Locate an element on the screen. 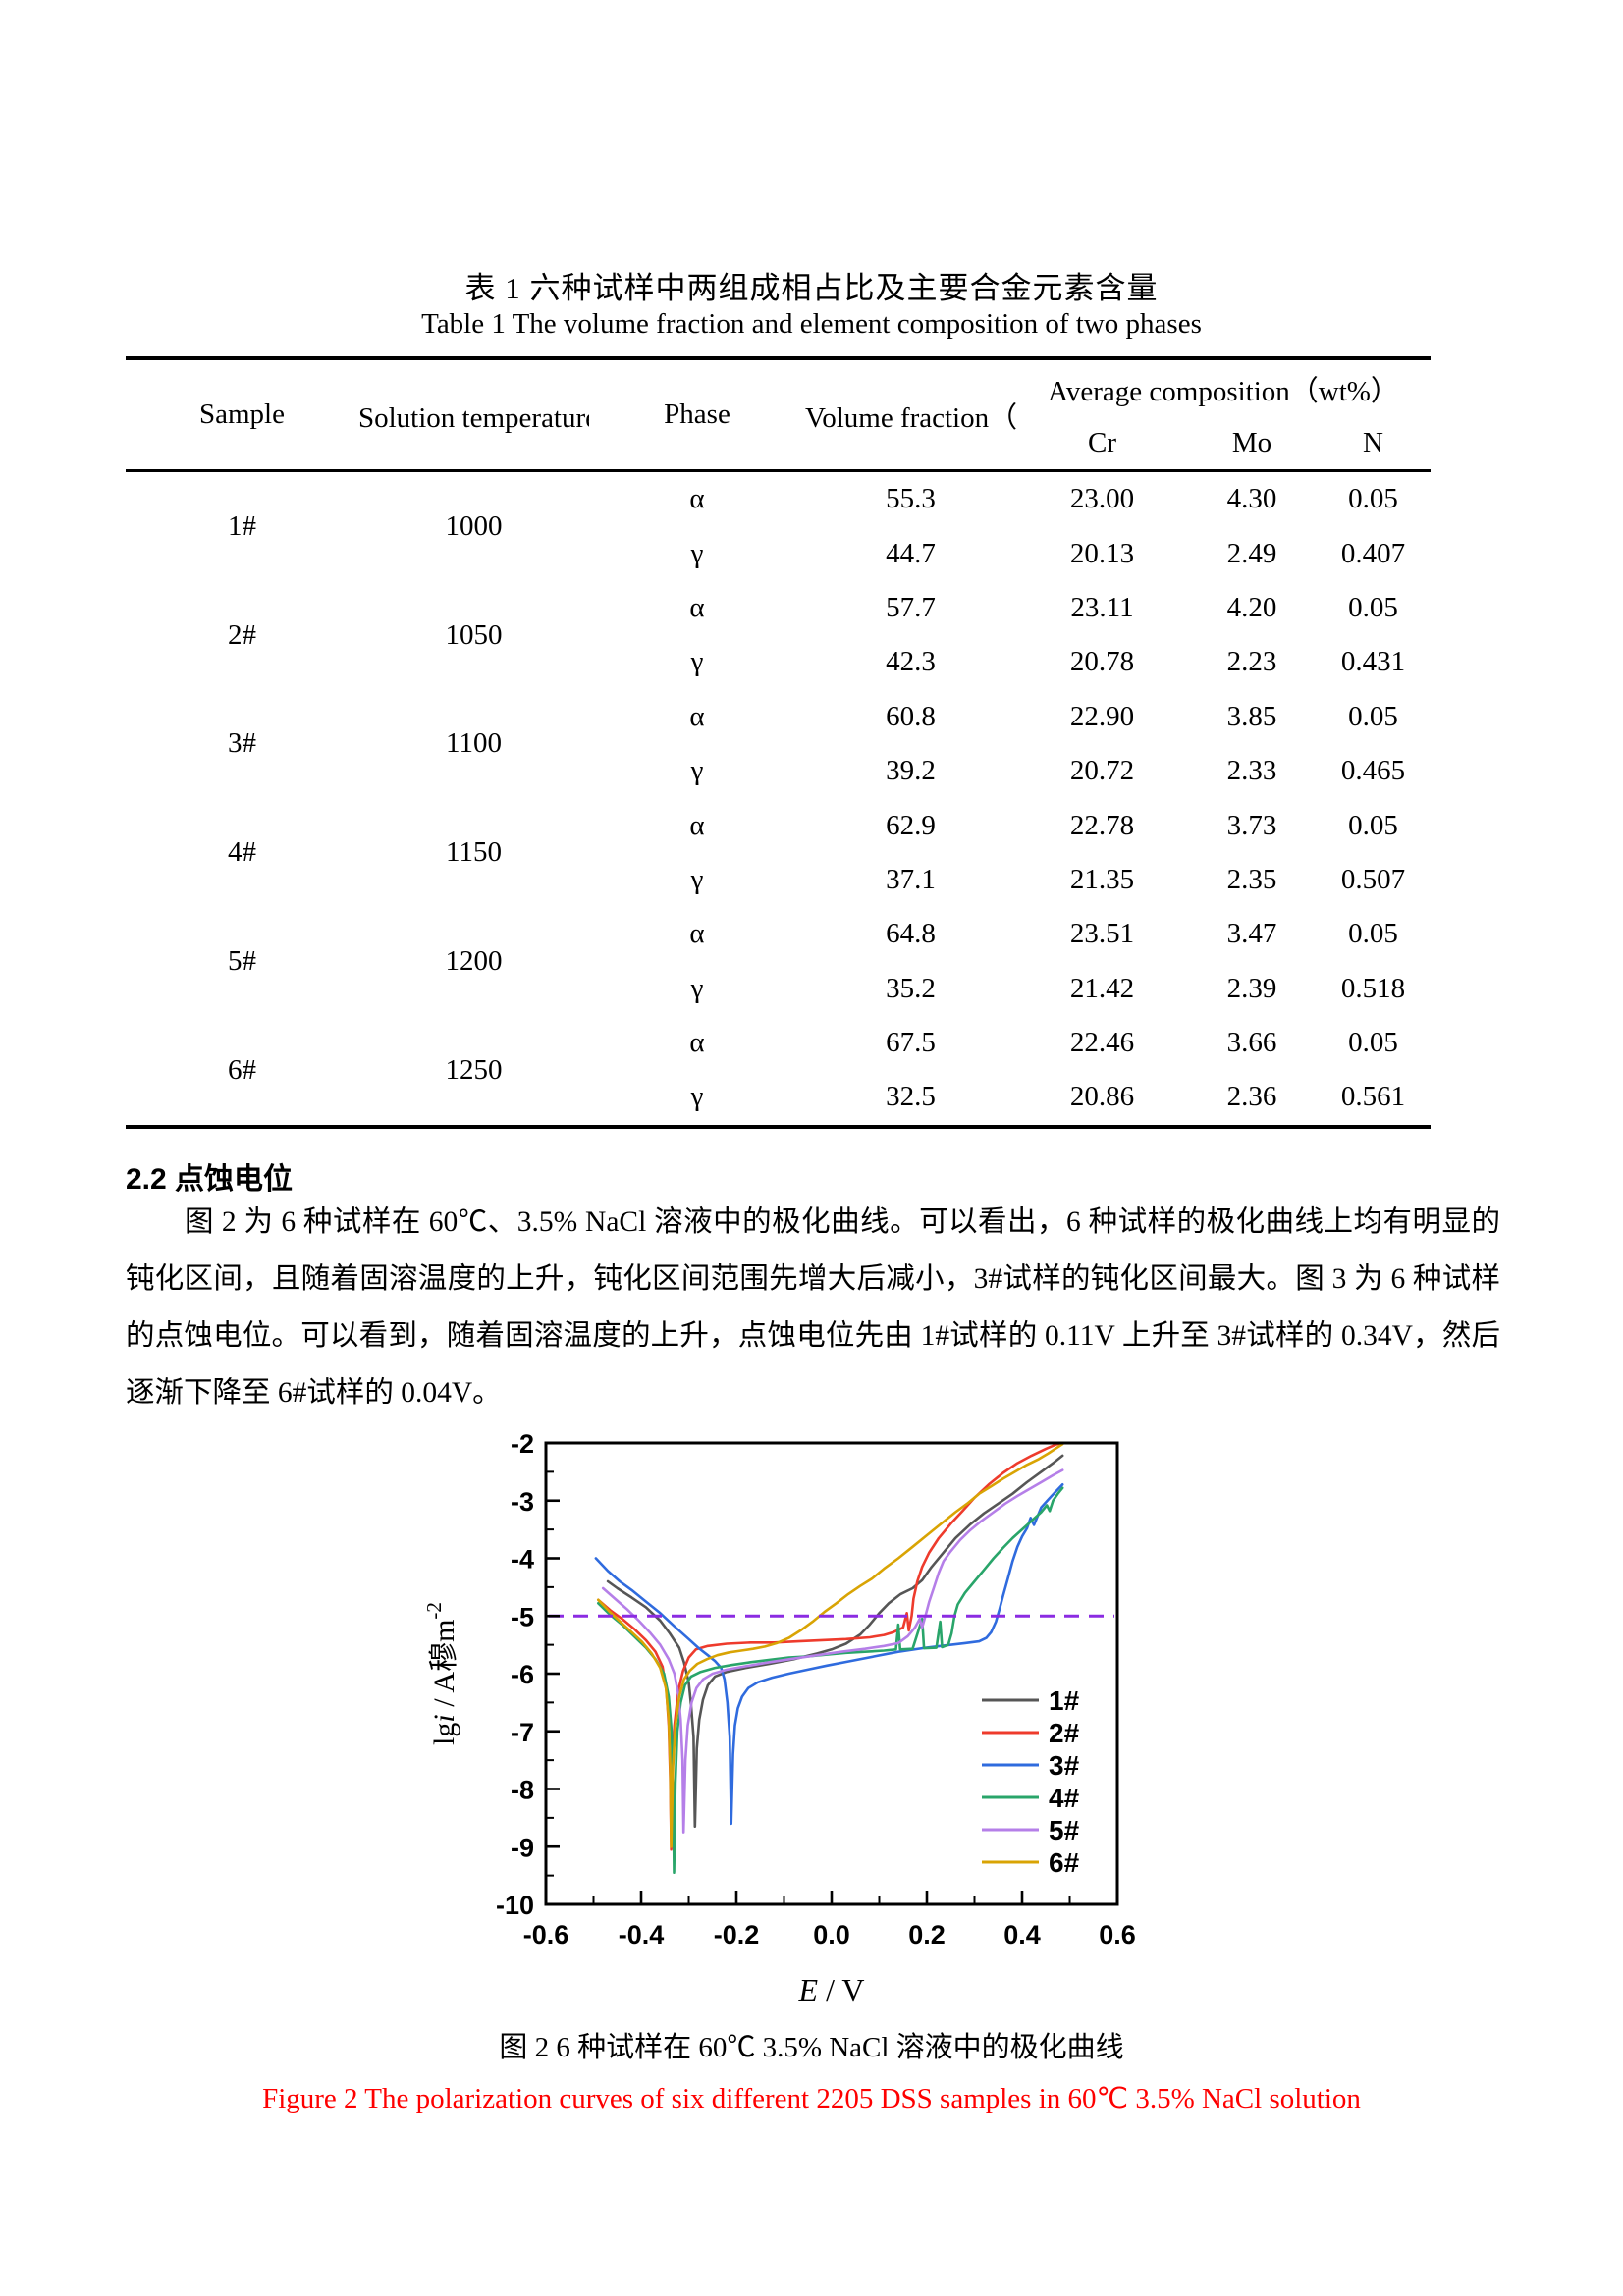  mo-cell: 4.30 is located at coordinates (1251, 499).